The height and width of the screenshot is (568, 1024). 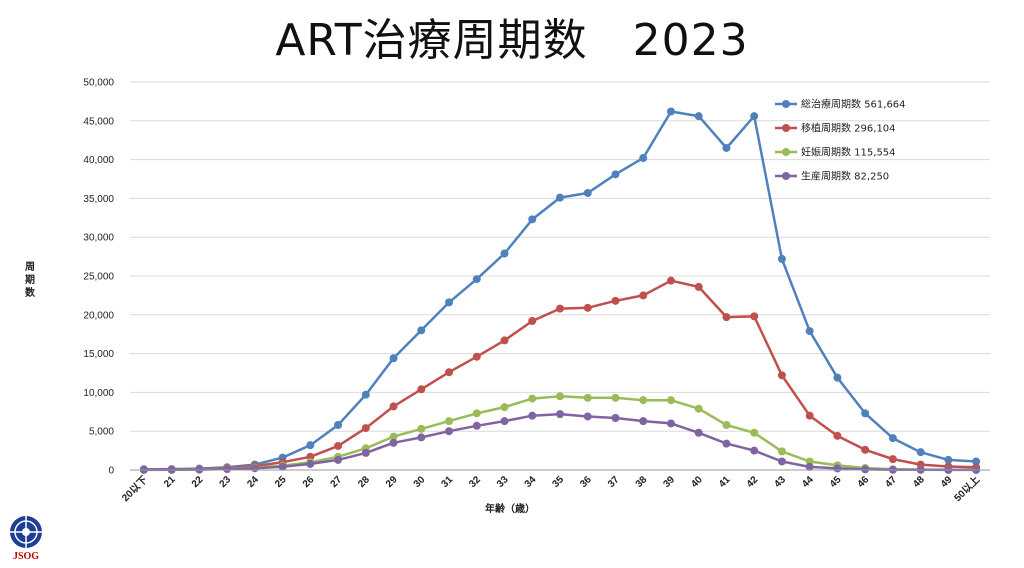 What do you see at coordinates (848, 152) in the screenshot?
I see `legend-entry: 妊娠周期数 115,554` at bounding box center [848, 152].